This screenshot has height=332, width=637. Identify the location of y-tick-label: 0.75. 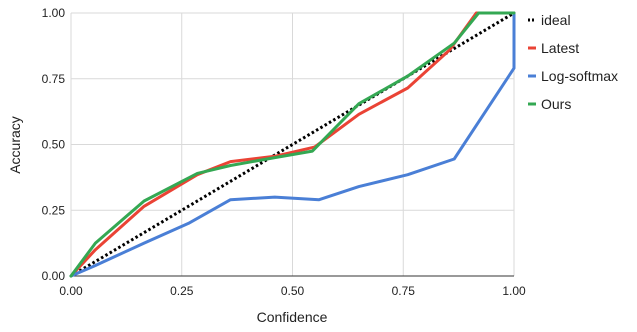
(54, 79).